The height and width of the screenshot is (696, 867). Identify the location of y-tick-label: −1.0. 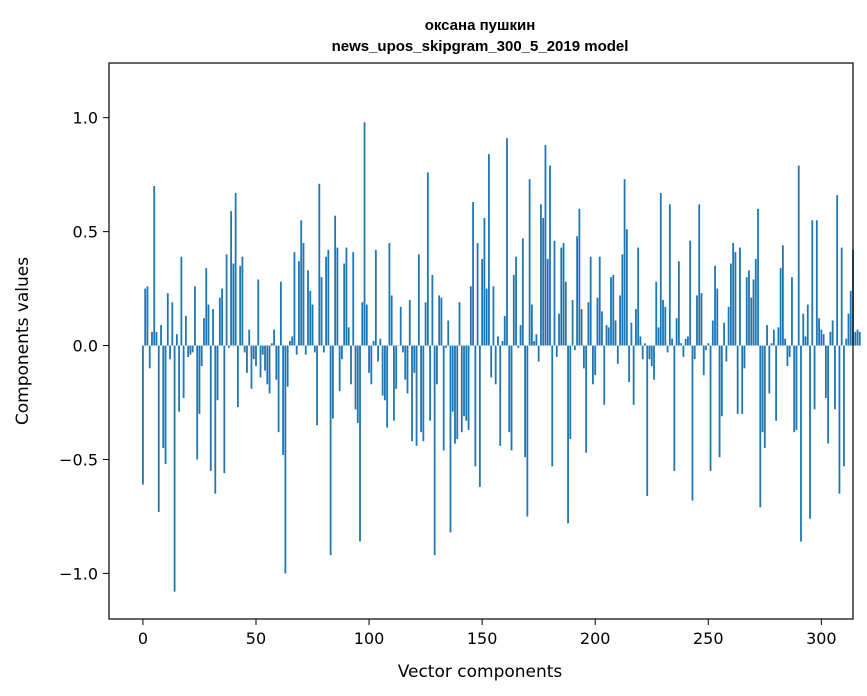
(78, 573).